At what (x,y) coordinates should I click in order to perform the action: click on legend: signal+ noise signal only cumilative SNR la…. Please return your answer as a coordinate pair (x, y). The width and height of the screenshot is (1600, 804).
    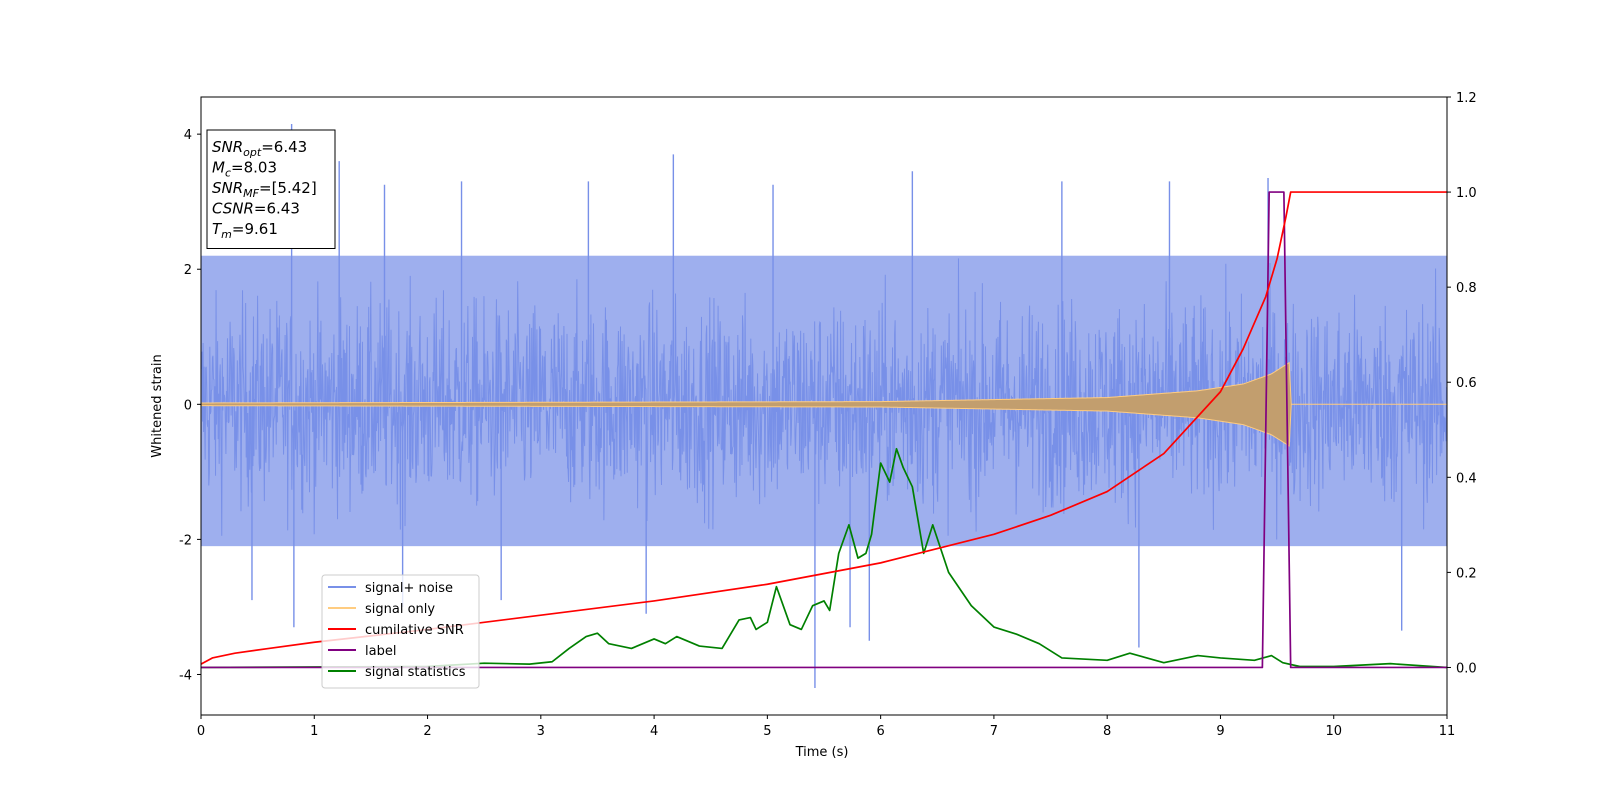
    Looking at the image, I should click on (400, 631).